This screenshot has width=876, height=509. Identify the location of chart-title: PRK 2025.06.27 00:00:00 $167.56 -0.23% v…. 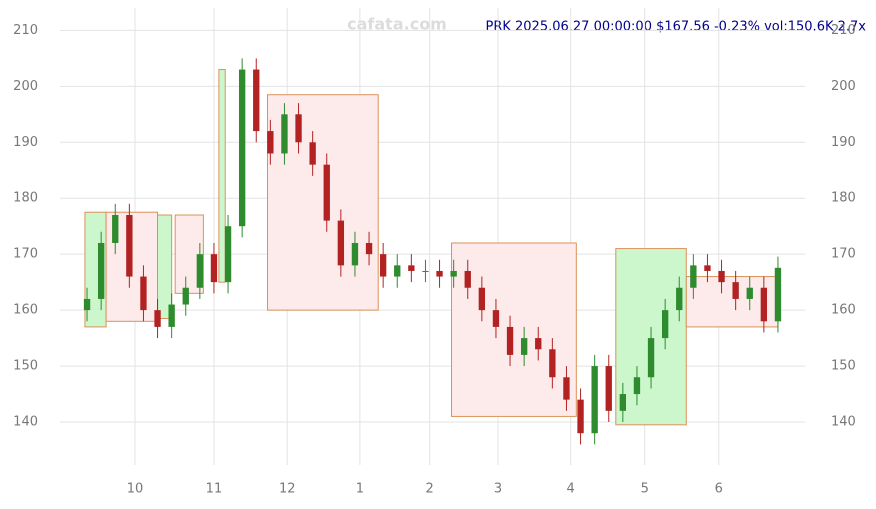
(675, 27).